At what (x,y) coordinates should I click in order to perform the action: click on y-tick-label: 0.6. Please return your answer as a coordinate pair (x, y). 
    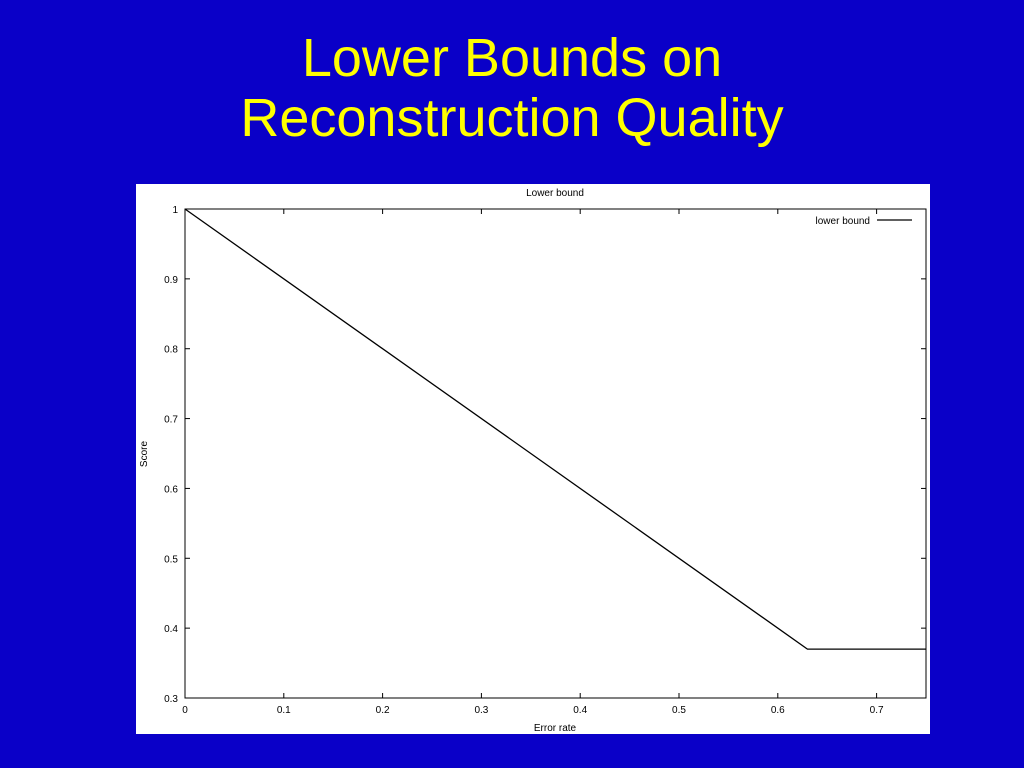
    Looking at the image, I should click on (171, 489).